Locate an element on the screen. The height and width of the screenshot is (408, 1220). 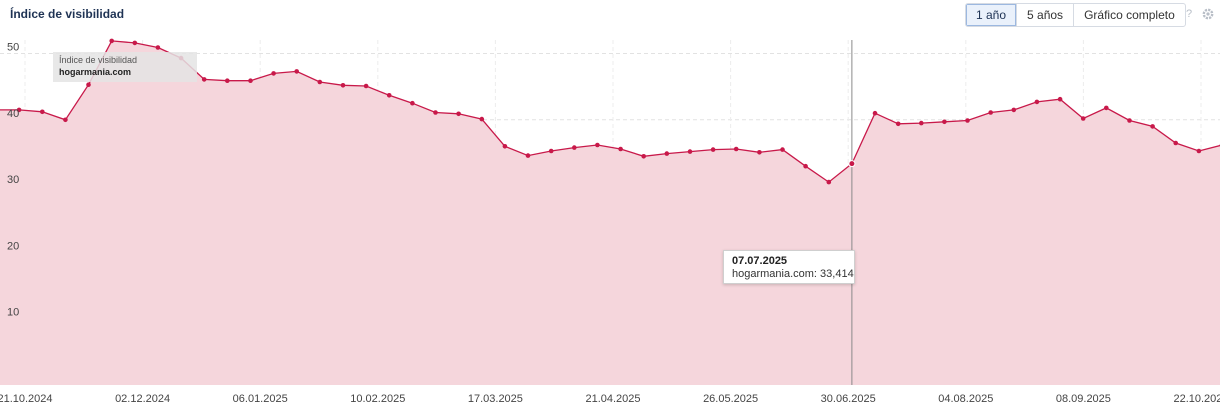
x-tick-label: 21.10.2024 is located at coordinates (26, 399).